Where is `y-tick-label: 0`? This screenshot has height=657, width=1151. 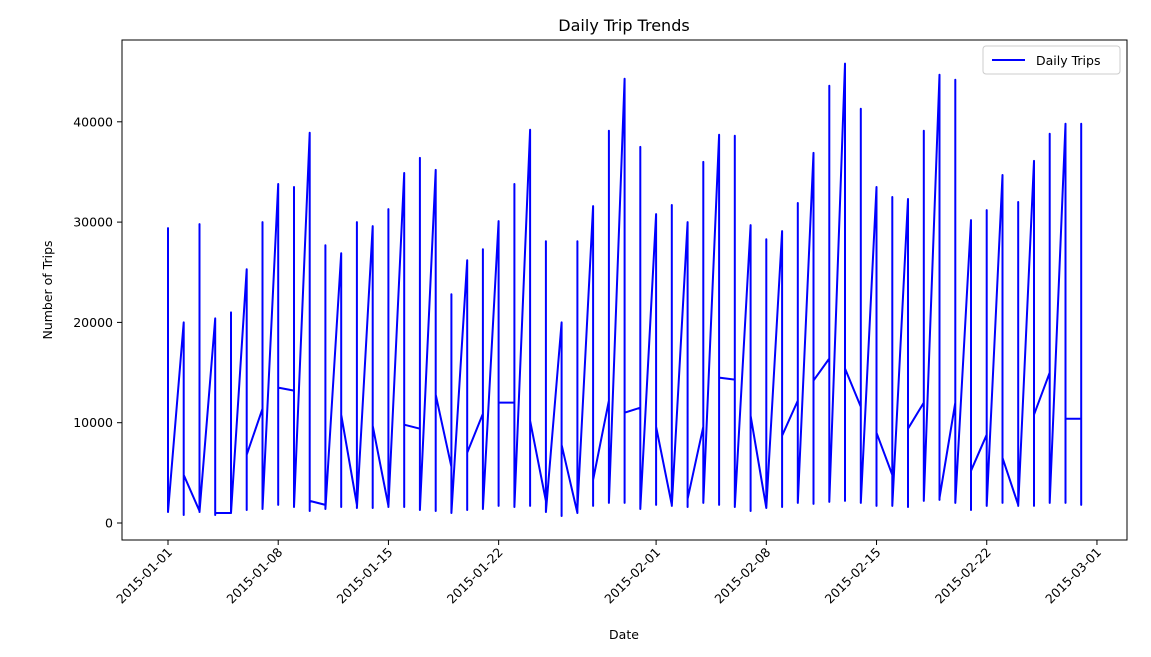
y-tick-label: 0 is located at coordinates (109, 523).